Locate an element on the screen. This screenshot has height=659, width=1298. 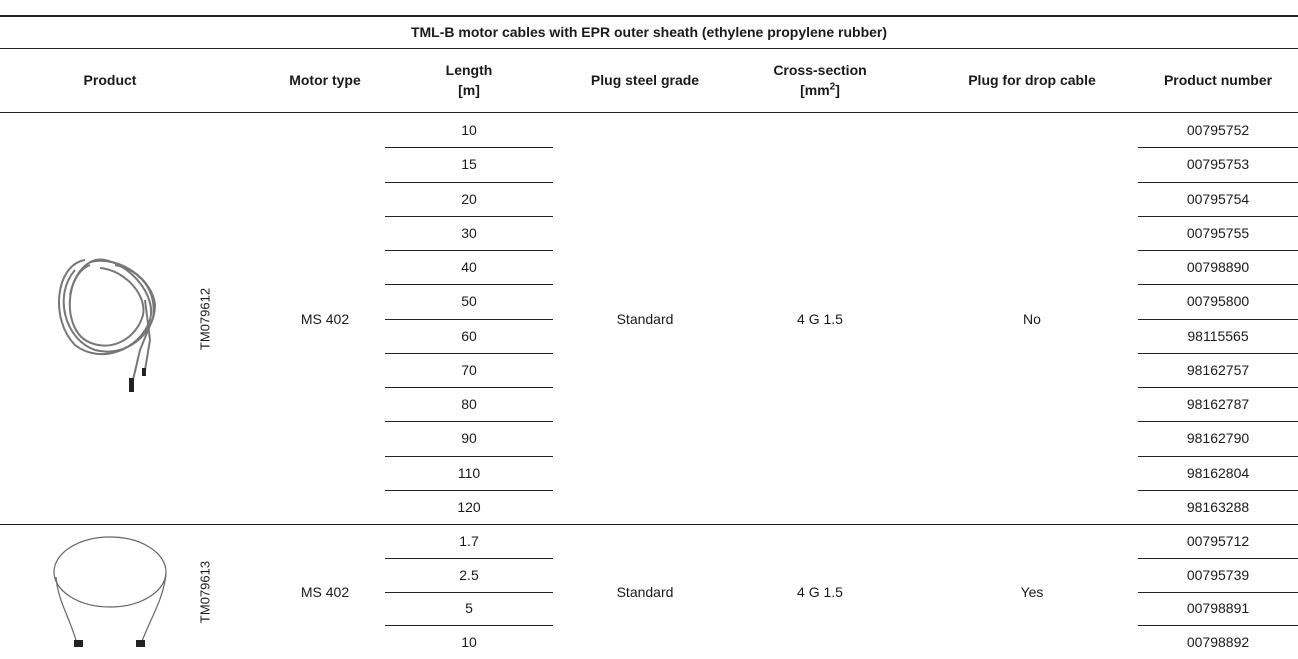
unit-part: ] is located at coordinates (837, 90).